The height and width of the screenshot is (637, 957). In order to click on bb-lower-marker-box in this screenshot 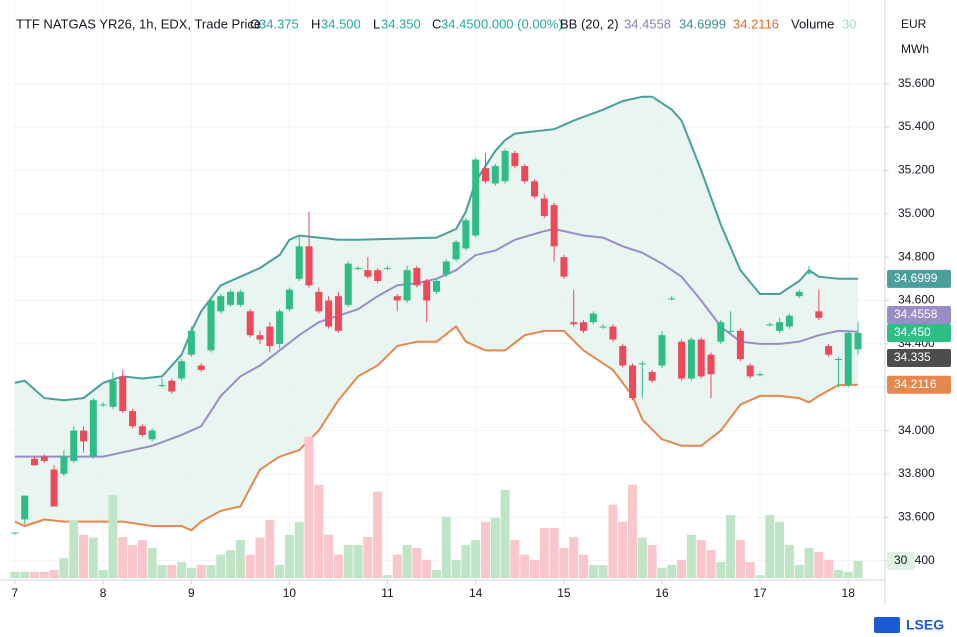, I will do `click(919, 384)`.